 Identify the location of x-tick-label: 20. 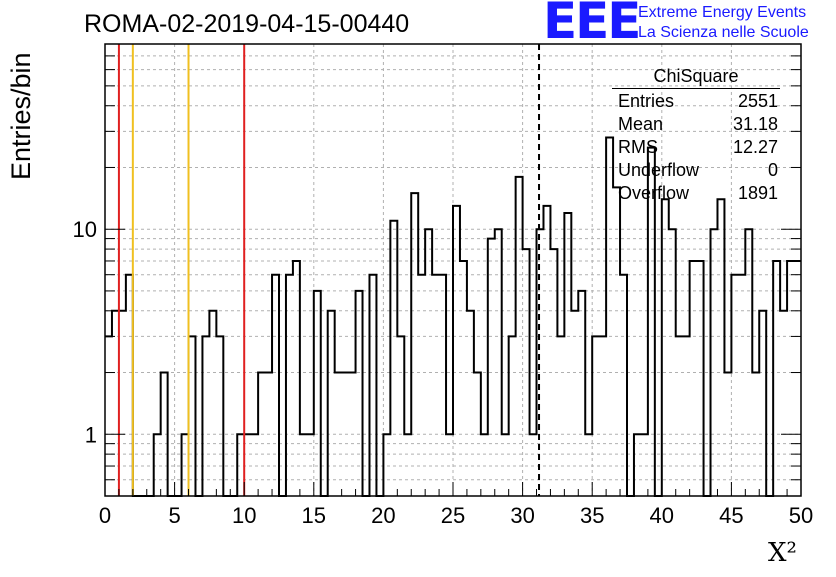
(383, 515).